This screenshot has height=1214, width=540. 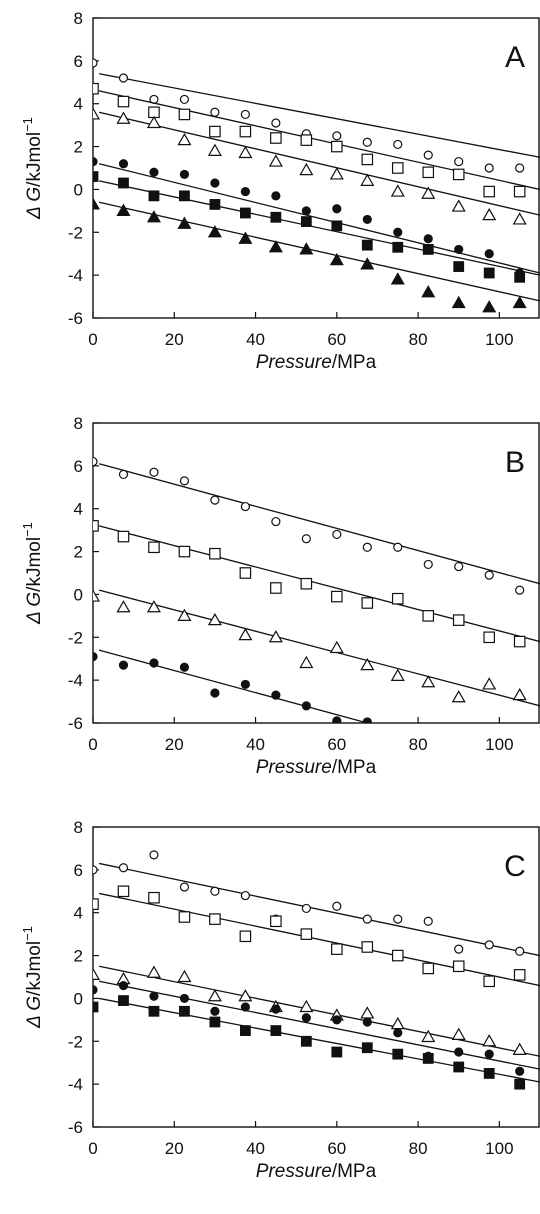 I want to click on y-tick-label: 2, so click(x=78, y=956).